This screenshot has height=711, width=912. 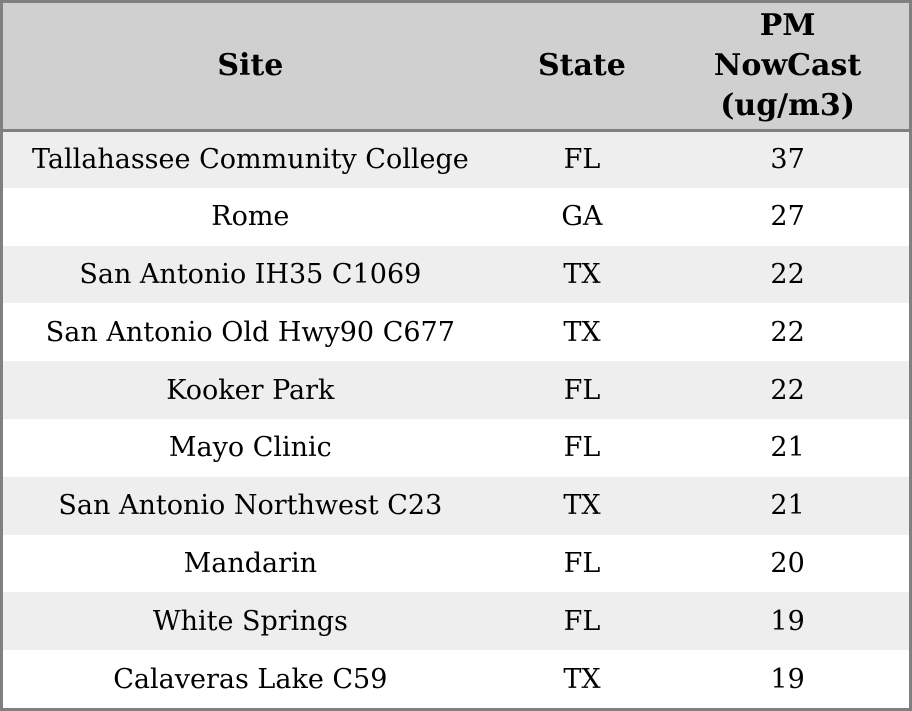 I want to click on pm-nowcast-cell: 37, so click(x=787, y=160).